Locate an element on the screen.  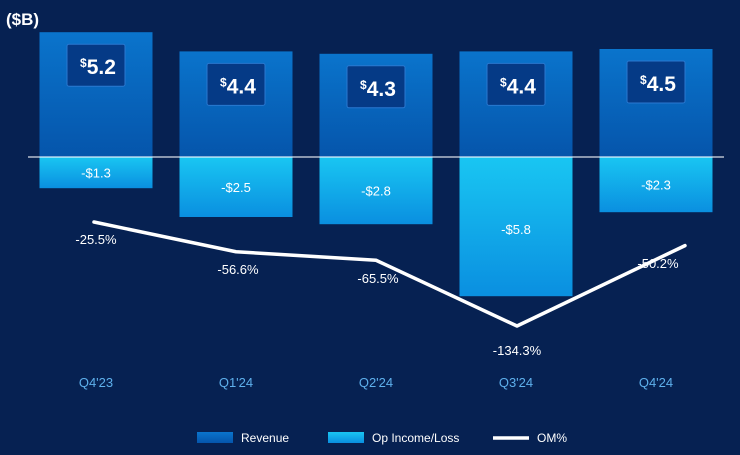
opincome-value-label: -$2.8 is located at coordinates (376, 191).